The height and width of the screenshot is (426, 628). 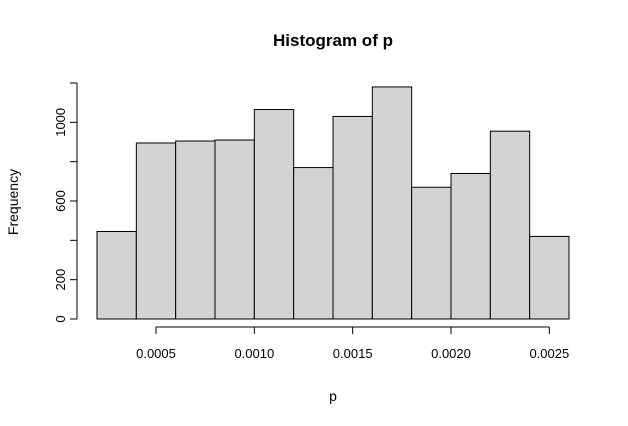 What do you see at coordinates (60, 122) in the screenshot?
I see `y-tick-label-1000: 1000` at bounding box center [60, 122].